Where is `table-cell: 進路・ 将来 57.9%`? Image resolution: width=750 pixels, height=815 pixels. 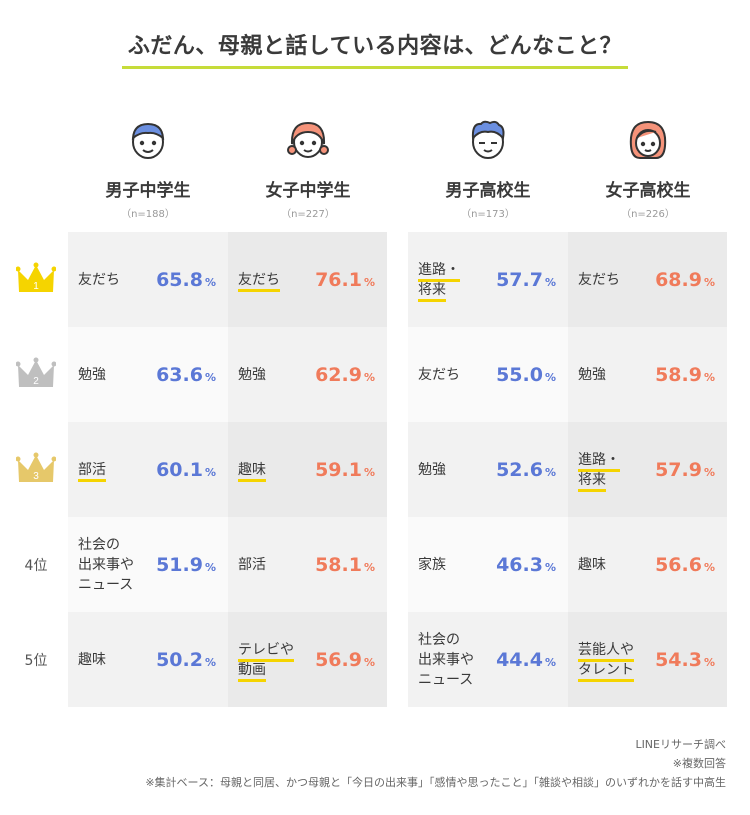
table-cell: 進路・ 将来 57.9% is located at coordinates (647, 469).